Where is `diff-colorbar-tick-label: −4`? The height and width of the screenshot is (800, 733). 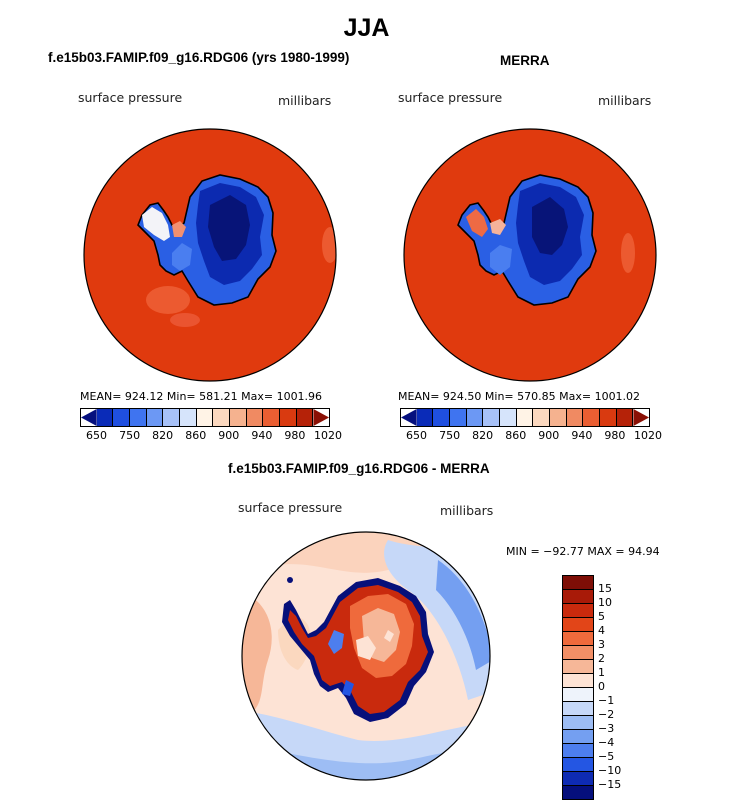
diff-colorbar-tick-label: −4 is located at coordinates (606, 742).